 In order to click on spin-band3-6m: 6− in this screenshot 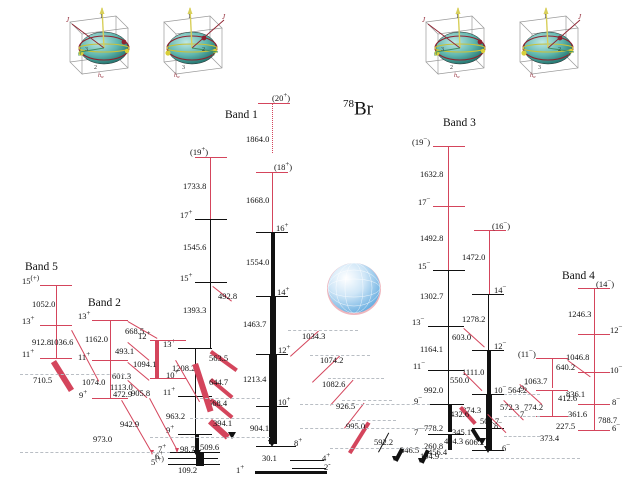, I will do `click(506, 447)`.